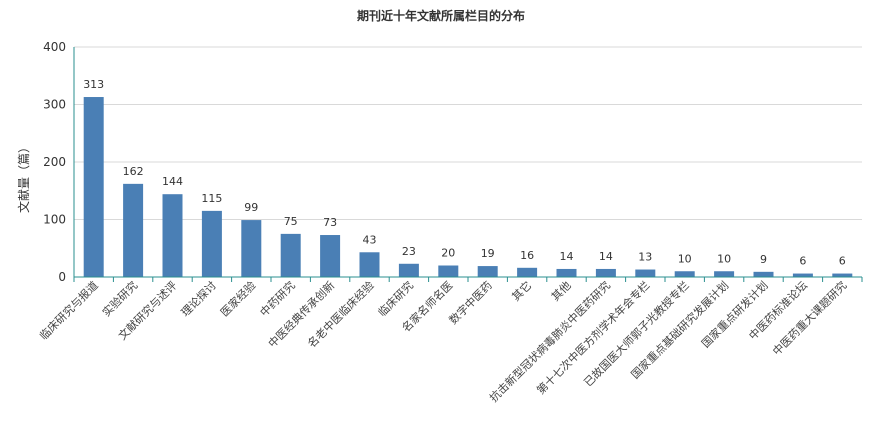  What do you see at coordinates (441, 15) in the screenshot?
I see `chart-title: 期刊近十年文献所属栏目的分布` at bounding box center [441, 15].